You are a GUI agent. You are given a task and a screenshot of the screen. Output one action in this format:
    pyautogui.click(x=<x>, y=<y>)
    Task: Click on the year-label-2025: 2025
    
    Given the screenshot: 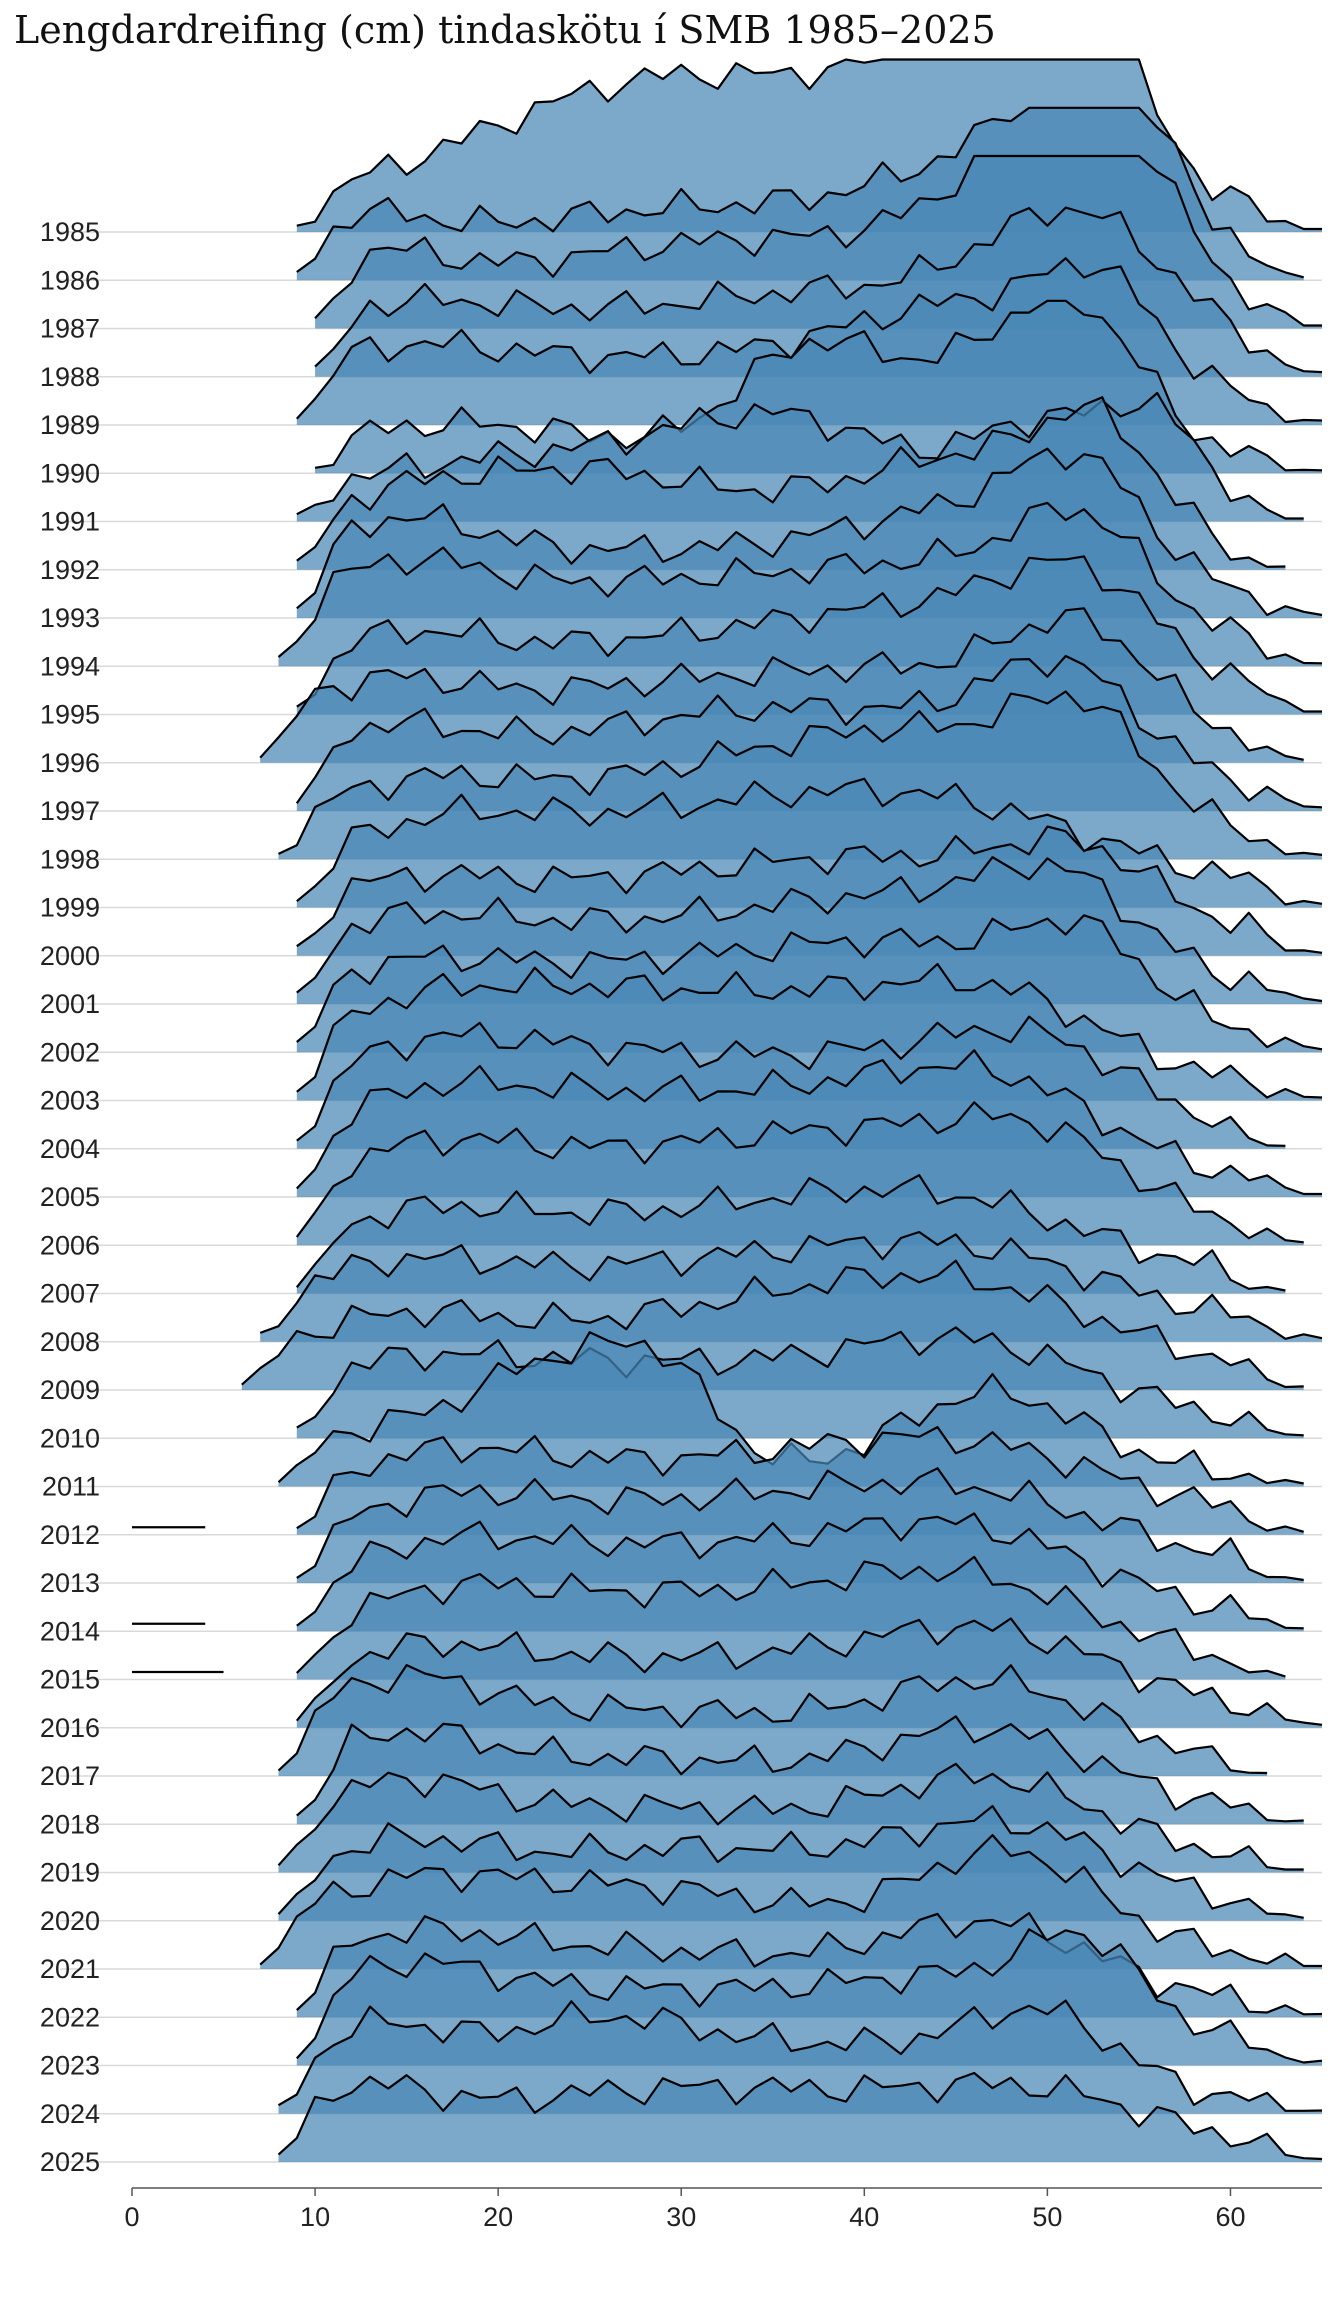 What is the action you would take?
    pyautogui.click(x=70, y=2162)
    